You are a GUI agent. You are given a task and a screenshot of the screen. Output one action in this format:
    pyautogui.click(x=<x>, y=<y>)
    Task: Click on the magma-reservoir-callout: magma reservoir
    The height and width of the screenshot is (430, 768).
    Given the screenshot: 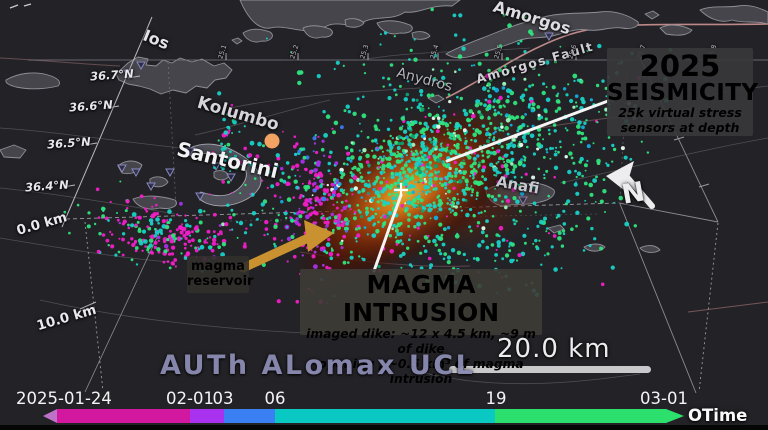 What is the action you would take?
    pyautogui.click(x=220, y=274)
    